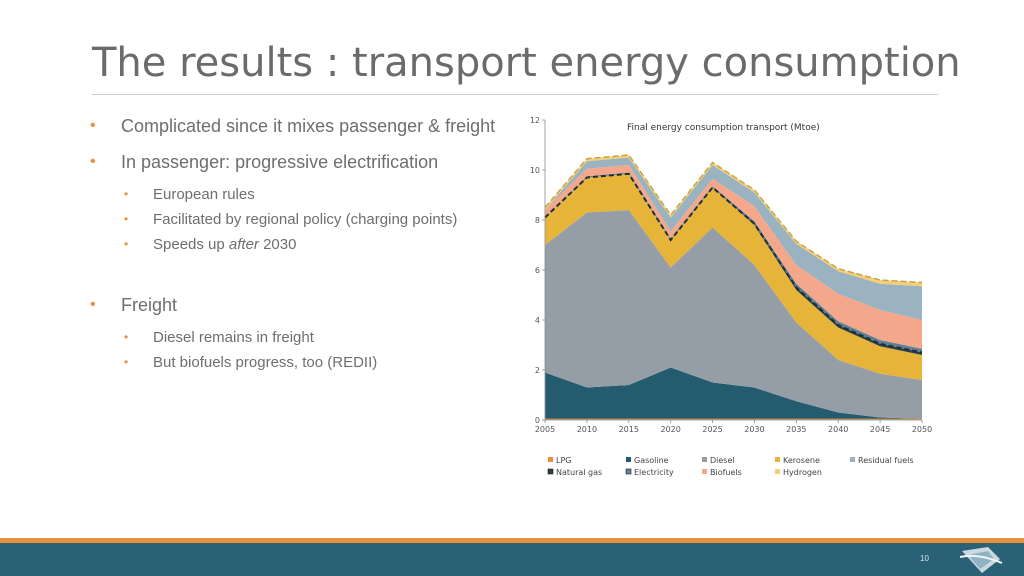 Image resolution: width=1024 pixels, height=576 pixels. Describe the element at coordinates (243, 244) in the screenshot. I see `sub-bullet-text-emphasis: after` at that location.